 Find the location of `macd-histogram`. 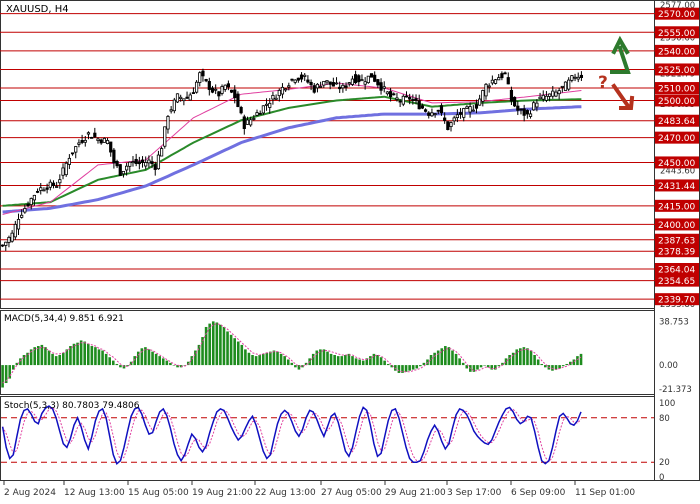

macd-histogram is located at coordinates (292, 354).